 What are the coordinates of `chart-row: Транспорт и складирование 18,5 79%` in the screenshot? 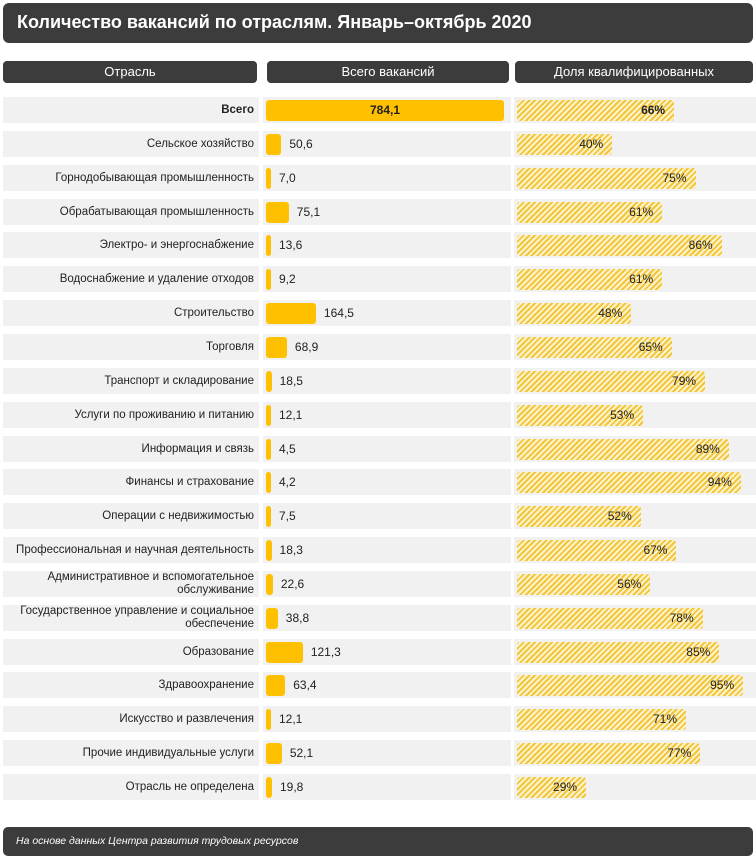 It's located at (378, 381).